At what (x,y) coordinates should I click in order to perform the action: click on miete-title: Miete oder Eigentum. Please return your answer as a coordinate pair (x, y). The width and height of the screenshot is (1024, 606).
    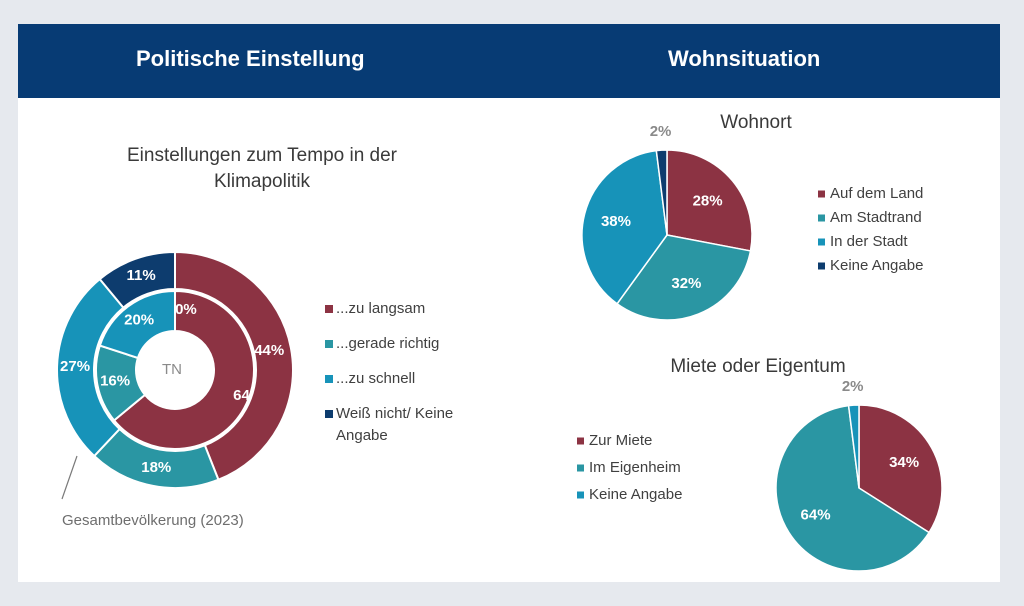
    Looking at the image, I should click on (757, 366).